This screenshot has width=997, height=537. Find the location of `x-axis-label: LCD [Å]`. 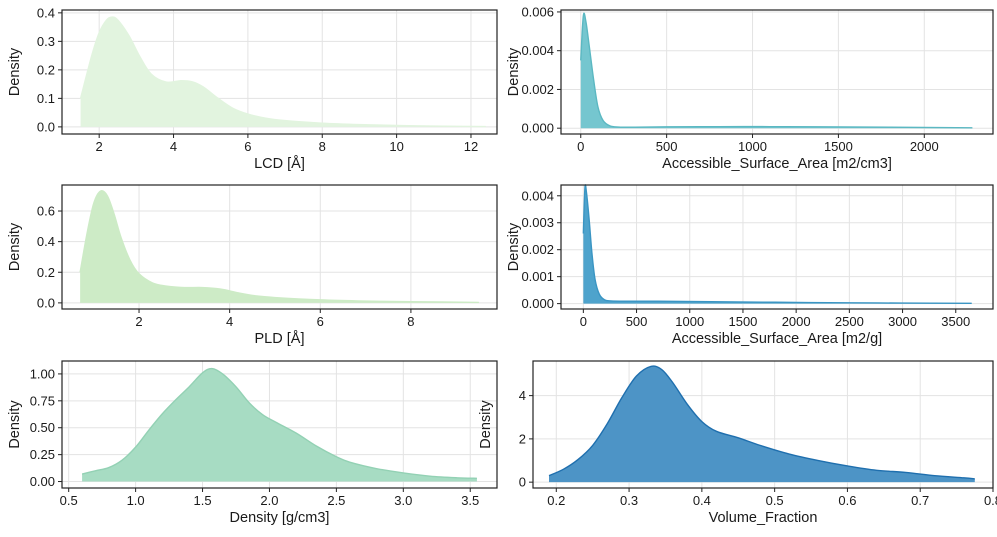

x-axis-label: LCD [Å] is located at coordinates (279, 163).